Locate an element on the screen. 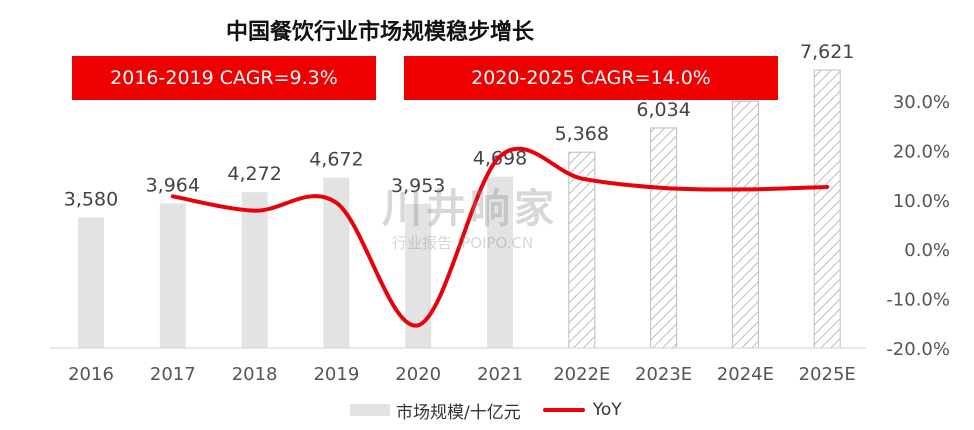 The width and height of the screenshot is (974, 430). watermark-main: 川井晌家 is located at coordinates (470, 209).